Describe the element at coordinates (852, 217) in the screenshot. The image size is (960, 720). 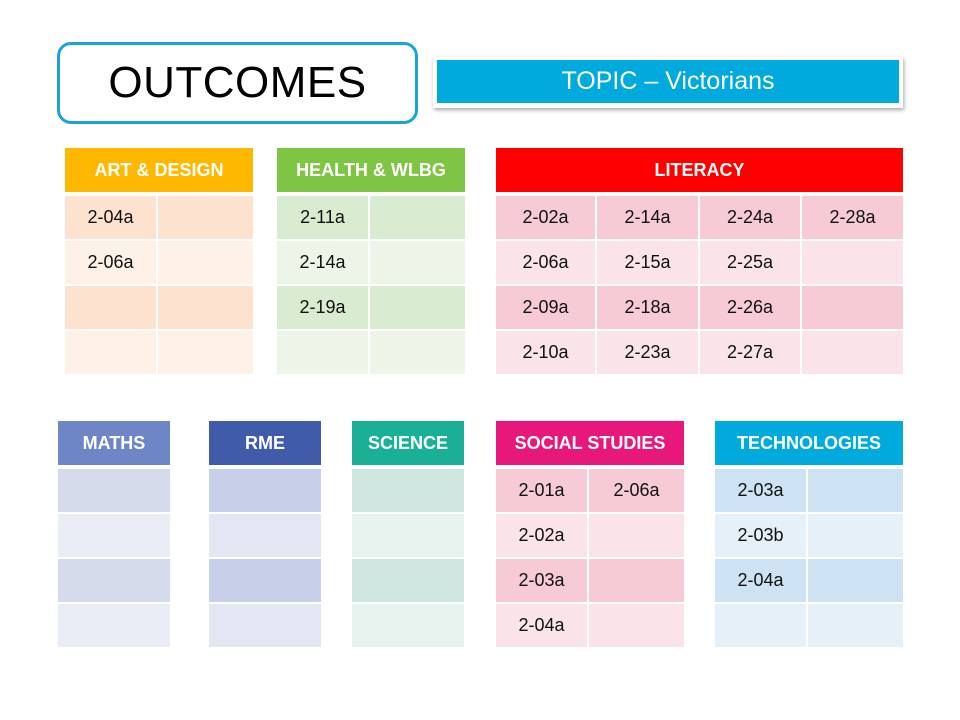
I see `table-cell: 2-28a` at that location.